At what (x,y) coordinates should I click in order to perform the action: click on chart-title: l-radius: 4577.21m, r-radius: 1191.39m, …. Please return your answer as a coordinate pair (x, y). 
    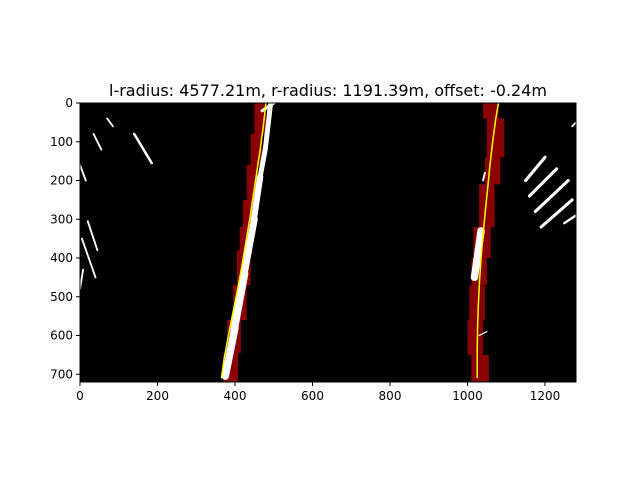
    Looking at the image, I should click on (328, 90).